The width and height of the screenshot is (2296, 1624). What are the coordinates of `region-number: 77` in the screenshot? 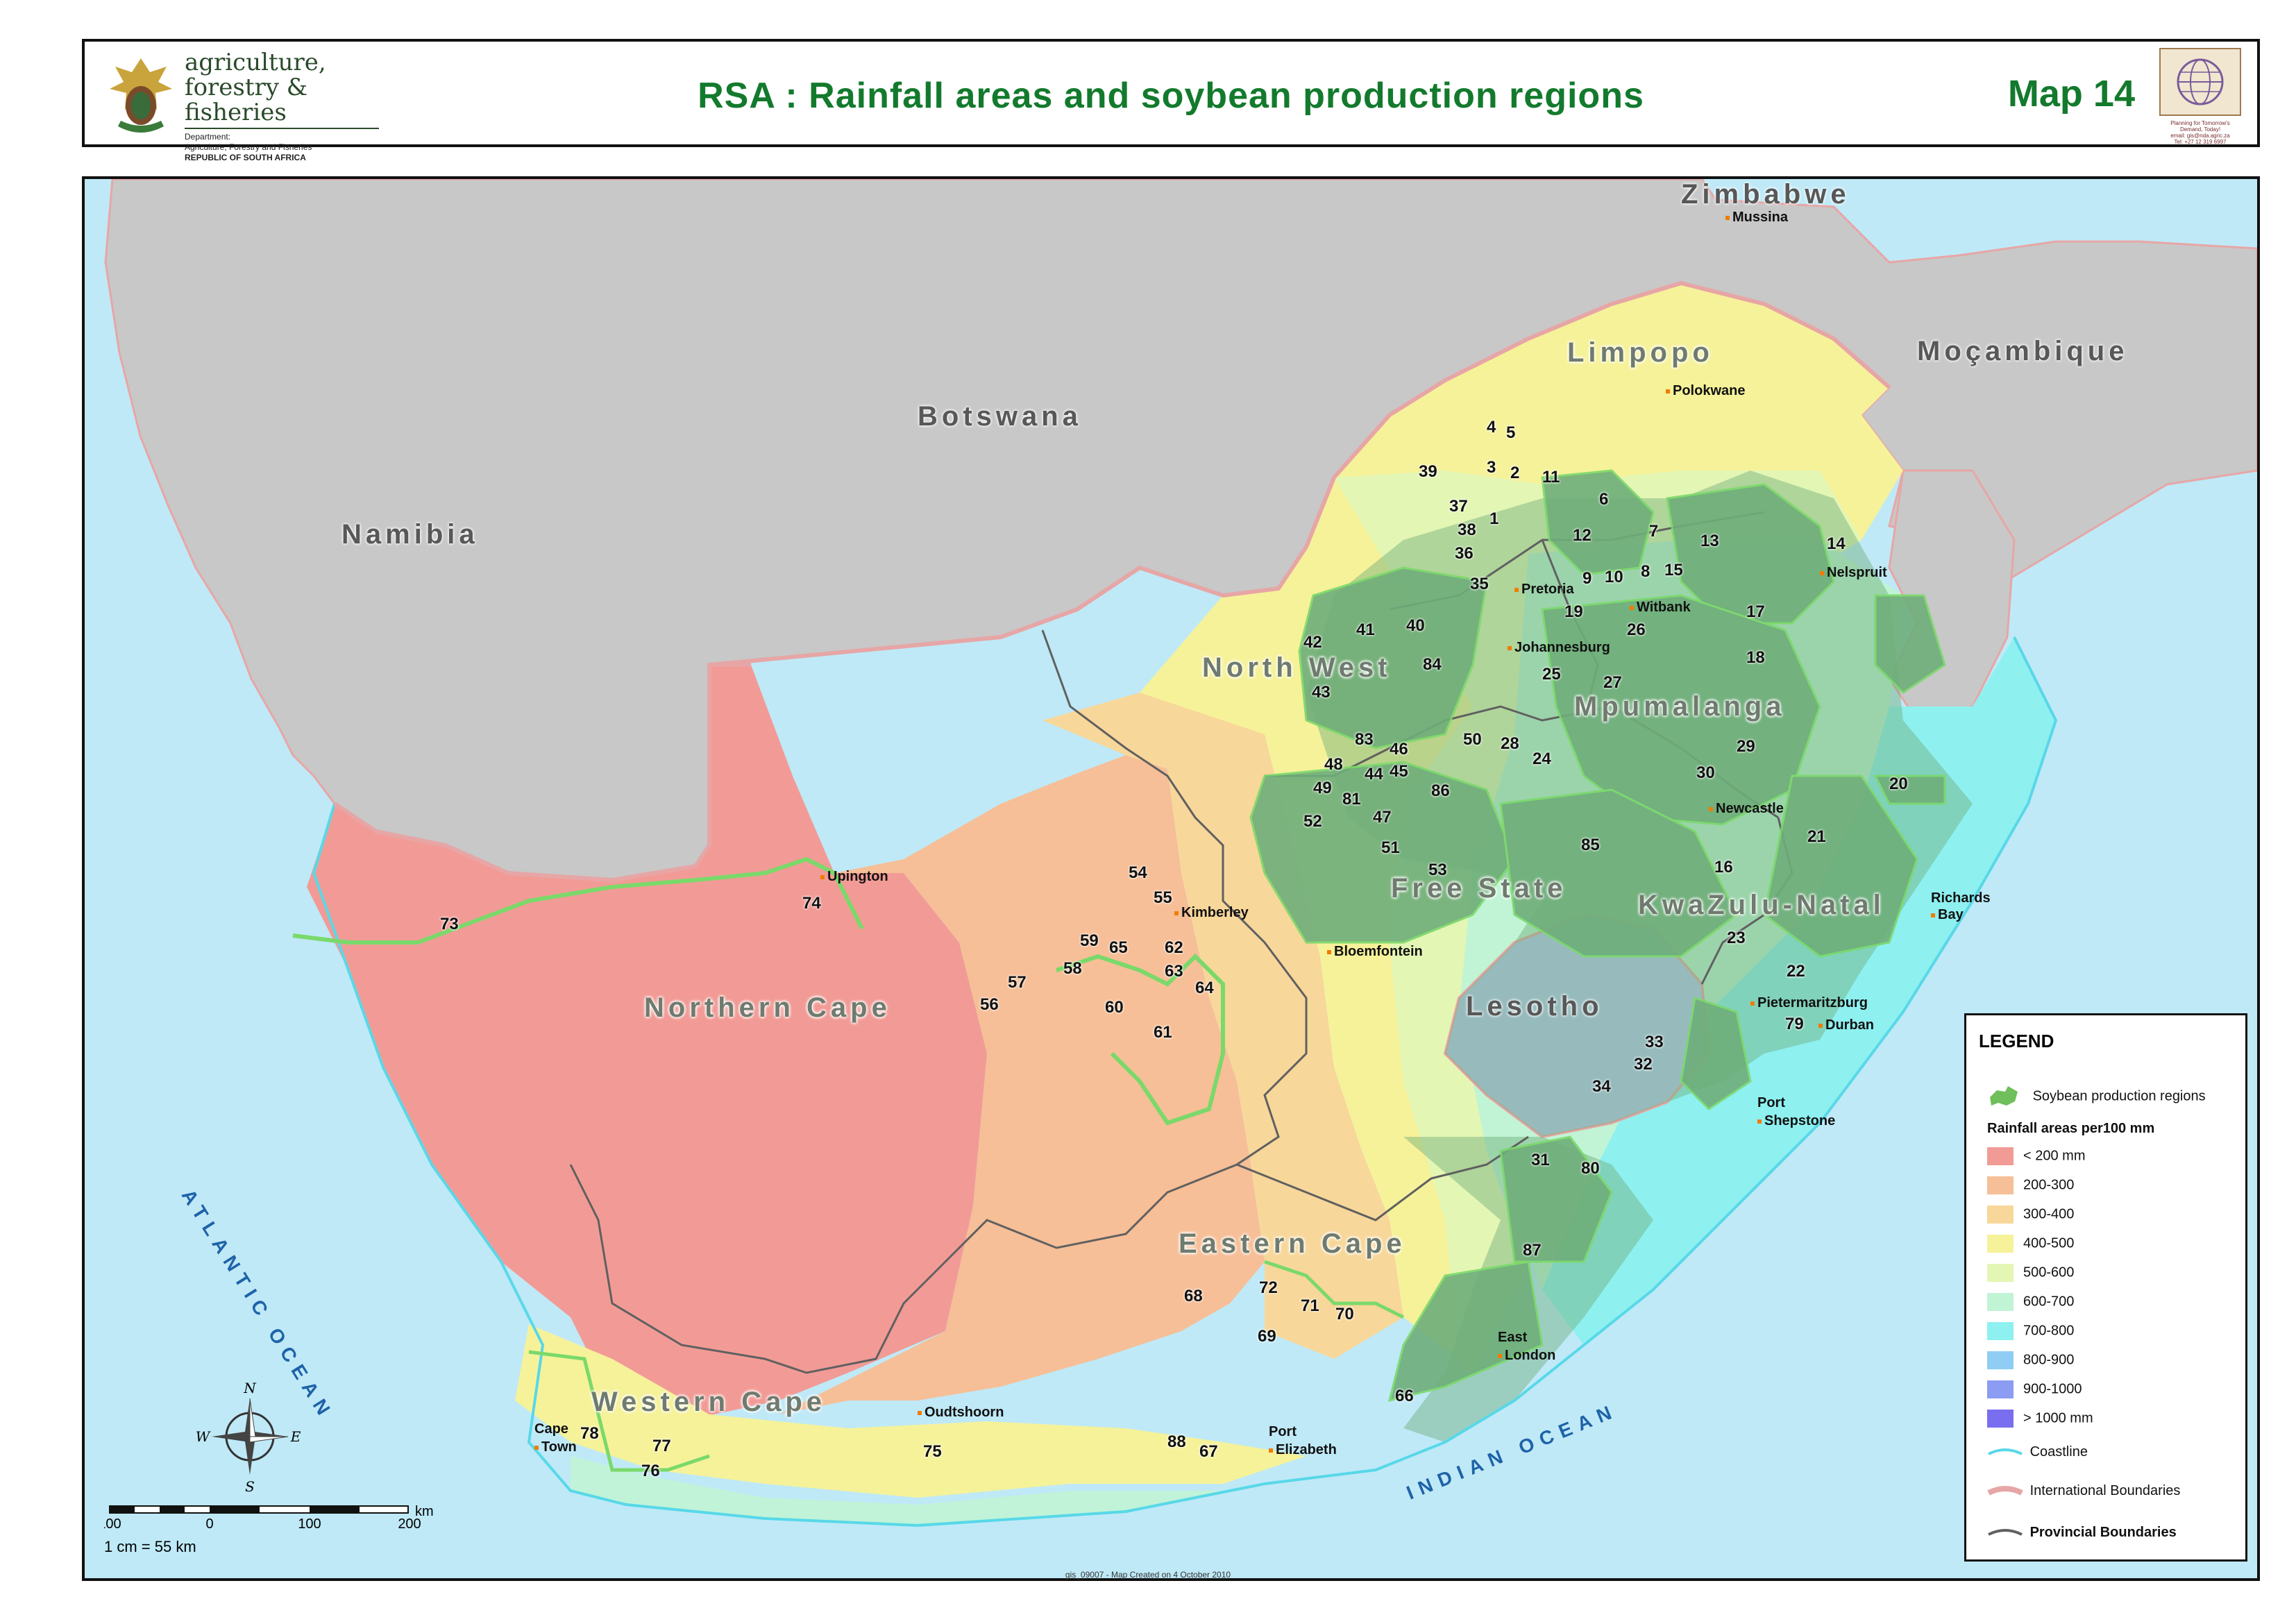 It's located at (662, 1446).